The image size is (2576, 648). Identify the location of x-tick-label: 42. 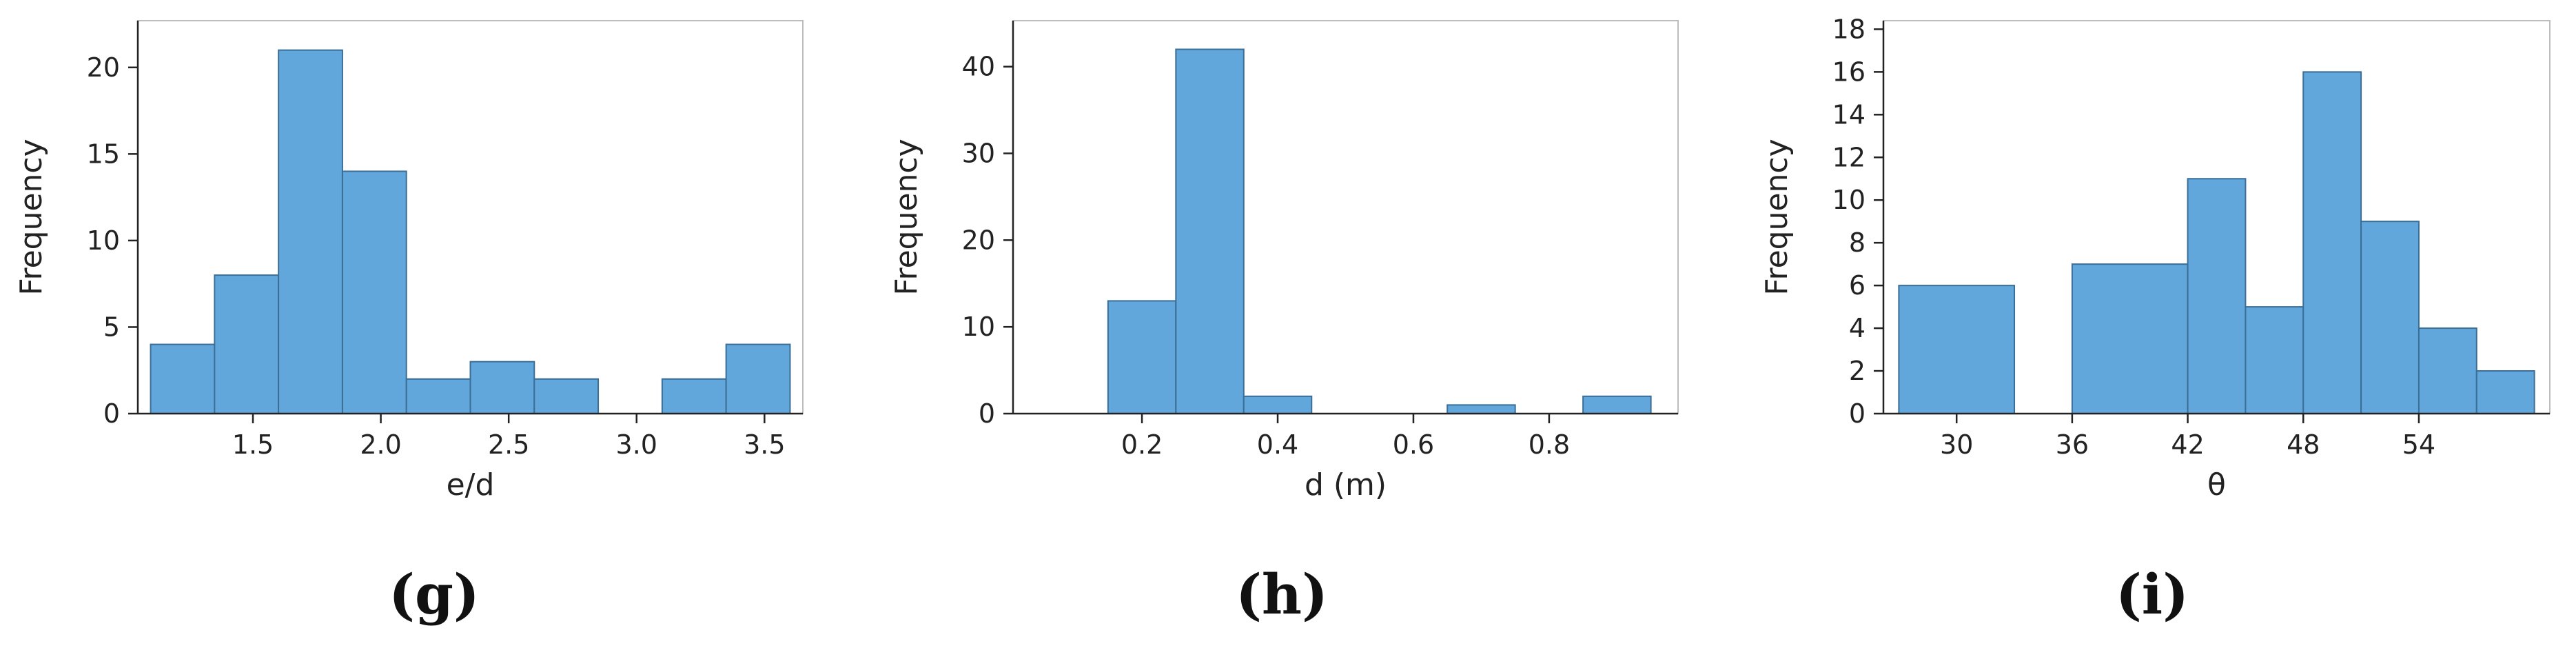
(2187, 444).